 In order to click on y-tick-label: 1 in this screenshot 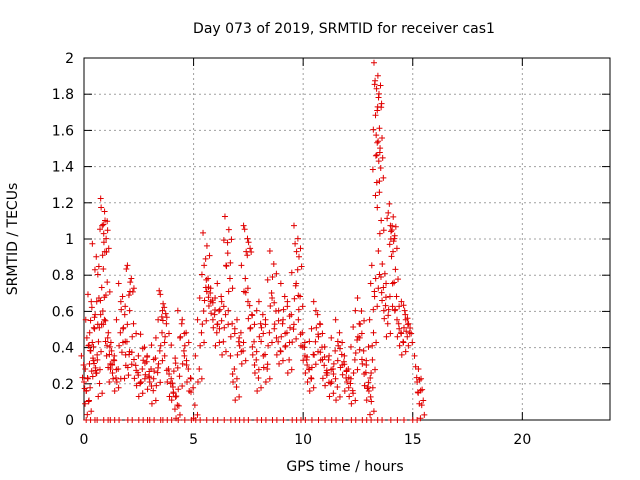, I will do `click(69, 240)`.